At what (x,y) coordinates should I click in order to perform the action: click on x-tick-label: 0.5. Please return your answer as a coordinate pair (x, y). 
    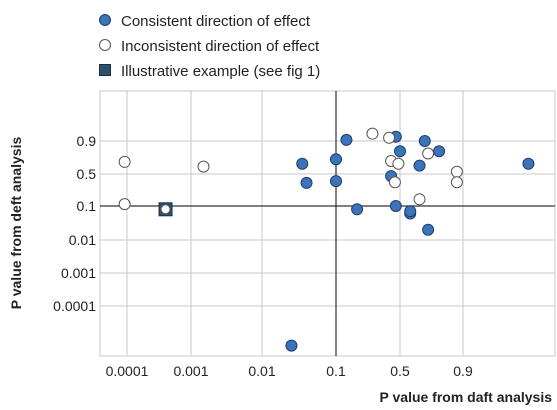
    Looking at the image, I should click on (400, 371).